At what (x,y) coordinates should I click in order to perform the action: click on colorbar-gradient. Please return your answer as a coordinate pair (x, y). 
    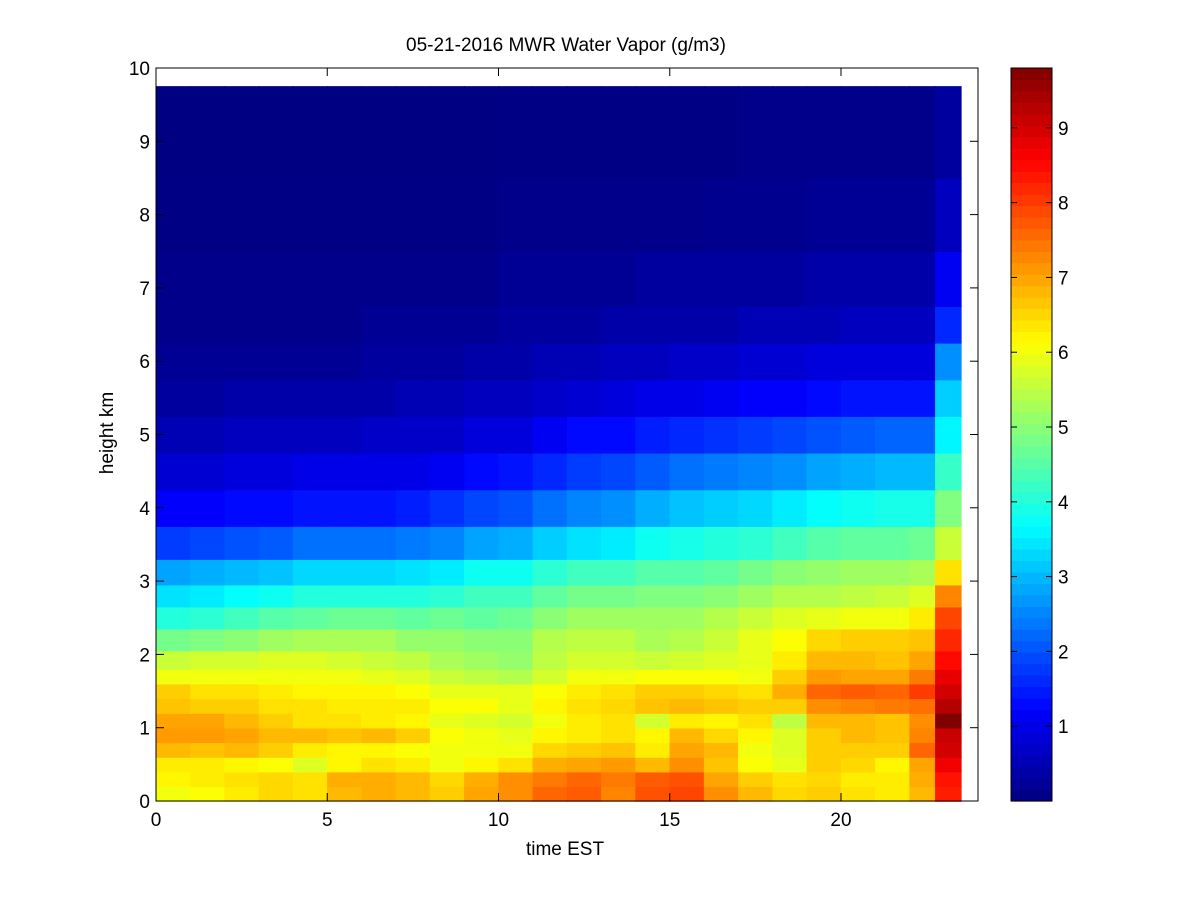
    Looking at the image, I should click on (1031, 435).